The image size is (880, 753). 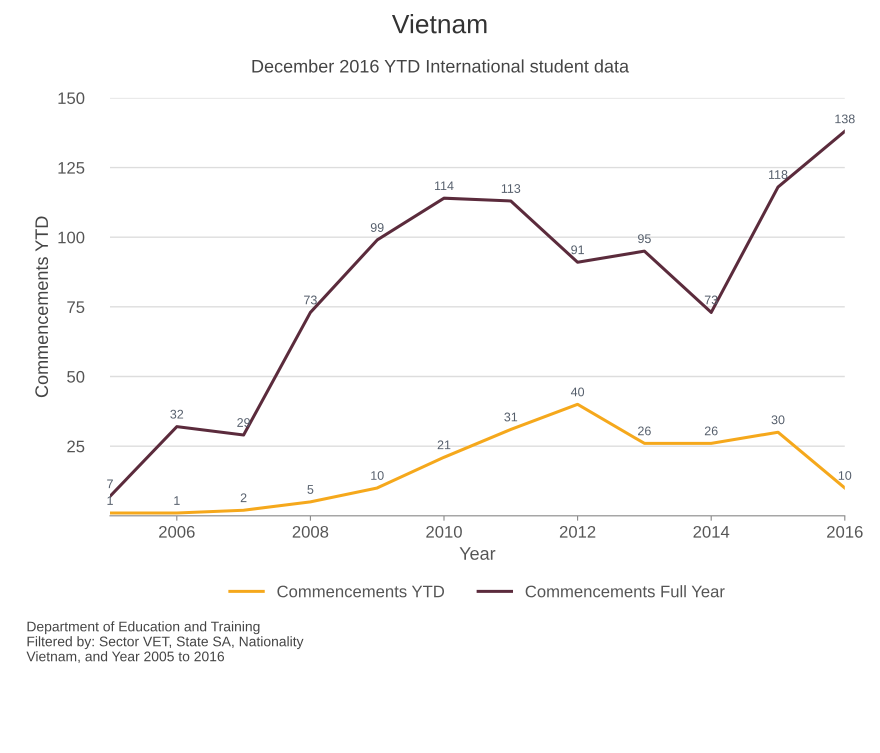 I want to click on y-tick-label: 125, so click(x=71, y=168).